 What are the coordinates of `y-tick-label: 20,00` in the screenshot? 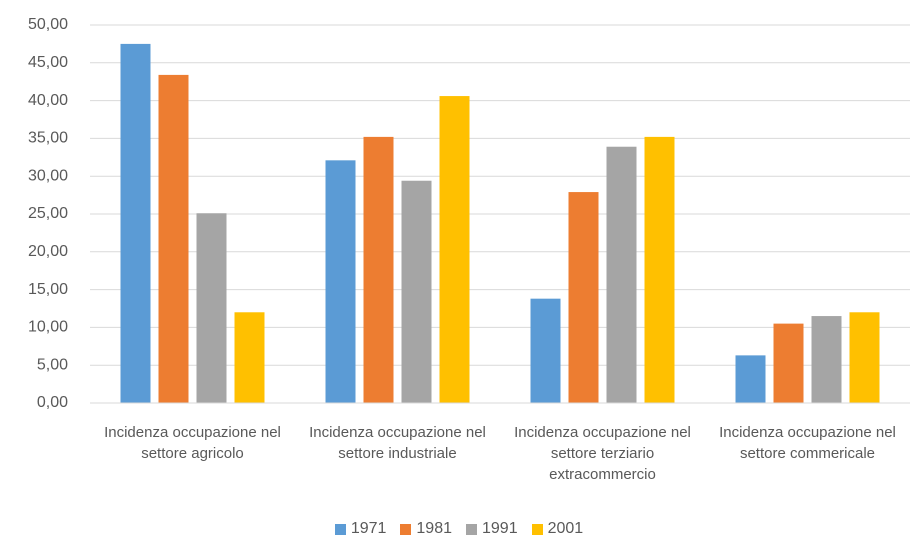 It's located at (48, 251).